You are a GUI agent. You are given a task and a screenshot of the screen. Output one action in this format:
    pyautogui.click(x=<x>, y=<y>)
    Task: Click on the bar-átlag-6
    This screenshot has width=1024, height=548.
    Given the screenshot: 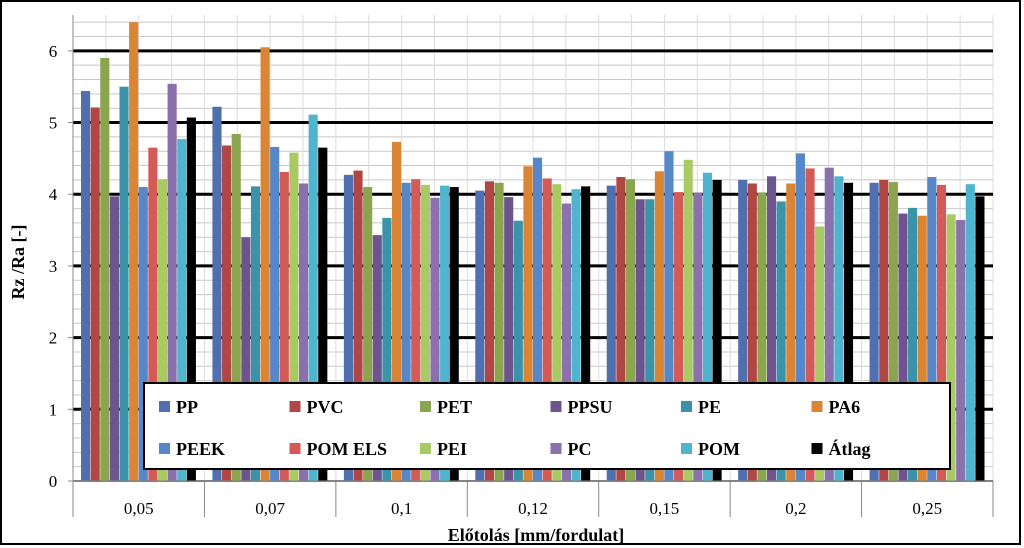 What is the action you would take?
    pyautogui.click(x=980, y=339)
    